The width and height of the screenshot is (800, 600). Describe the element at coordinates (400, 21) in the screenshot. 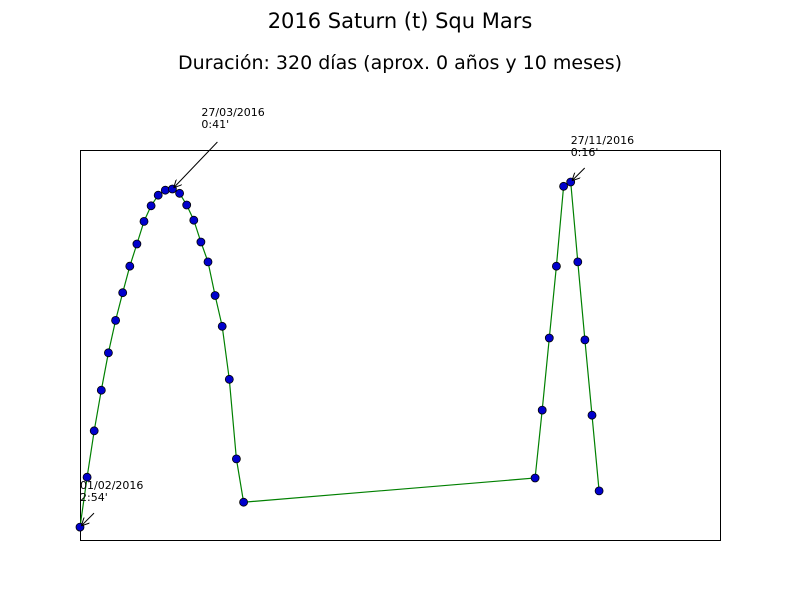

I see `chart-title: 2016 Saturn (t) Squ Mars` at that location.